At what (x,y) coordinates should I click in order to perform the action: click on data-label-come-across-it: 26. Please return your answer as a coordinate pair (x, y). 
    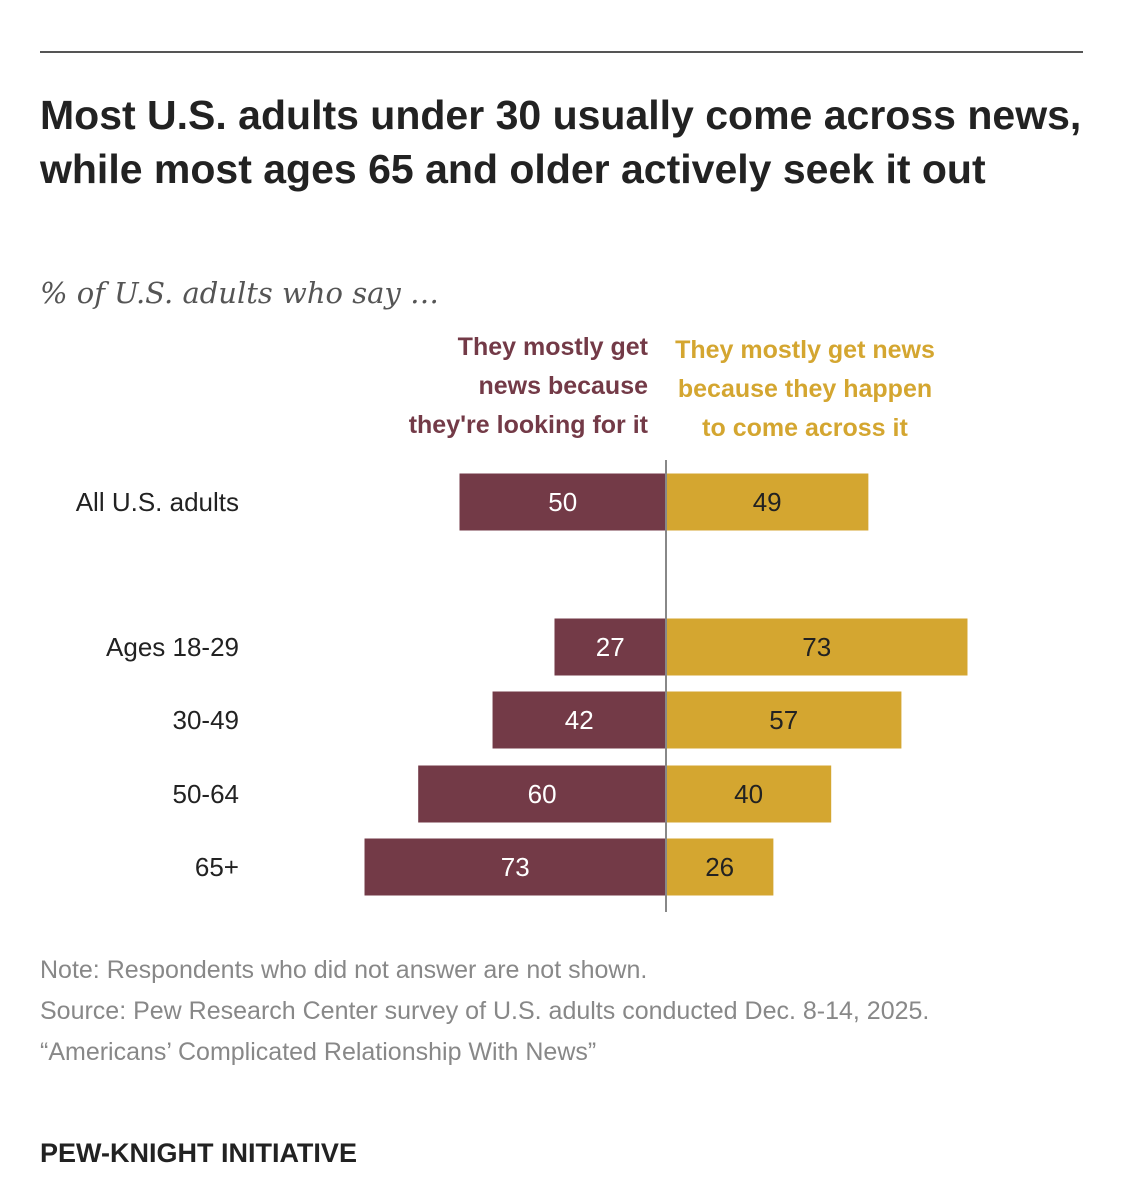
    Looking at the image, I should click on (719, 867).